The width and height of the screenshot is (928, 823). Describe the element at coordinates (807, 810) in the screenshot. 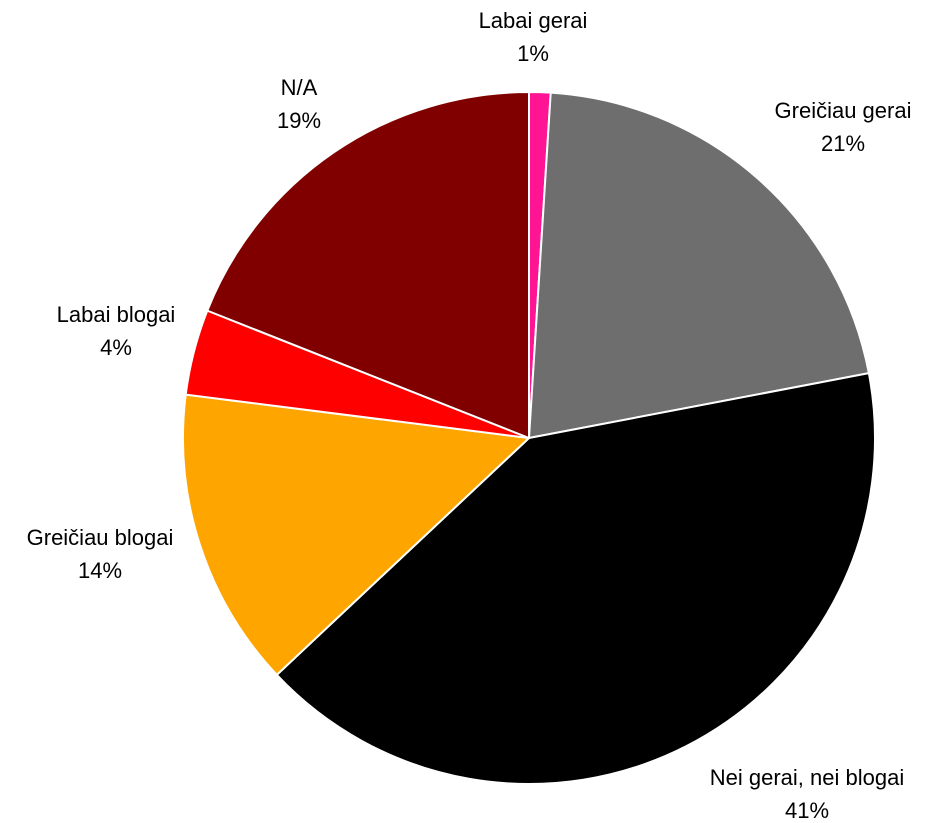

I see `slice-percent-2: 41%` at that location.